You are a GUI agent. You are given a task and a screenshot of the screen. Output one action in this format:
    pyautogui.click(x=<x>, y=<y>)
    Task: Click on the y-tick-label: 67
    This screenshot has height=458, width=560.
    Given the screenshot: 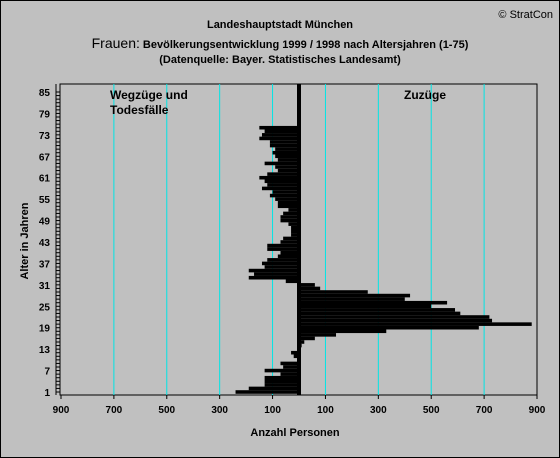 What is the action you would take?
    pyautogui.click(x=45, y=157)
    